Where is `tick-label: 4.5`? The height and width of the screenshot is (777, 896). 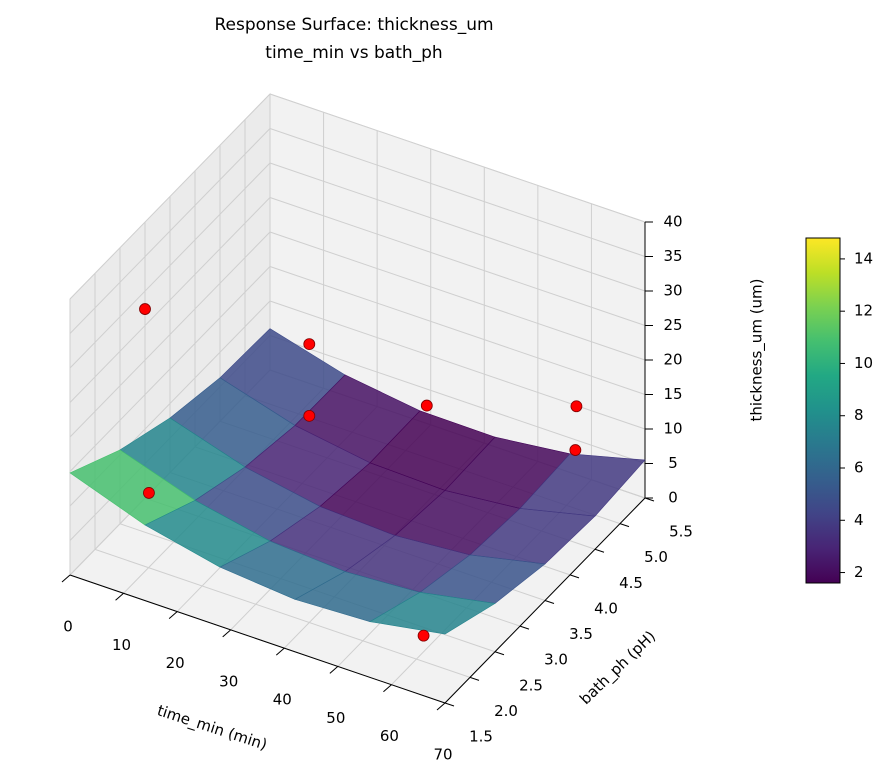
tick-label: 4.5 is located at coordinates (631, 583).